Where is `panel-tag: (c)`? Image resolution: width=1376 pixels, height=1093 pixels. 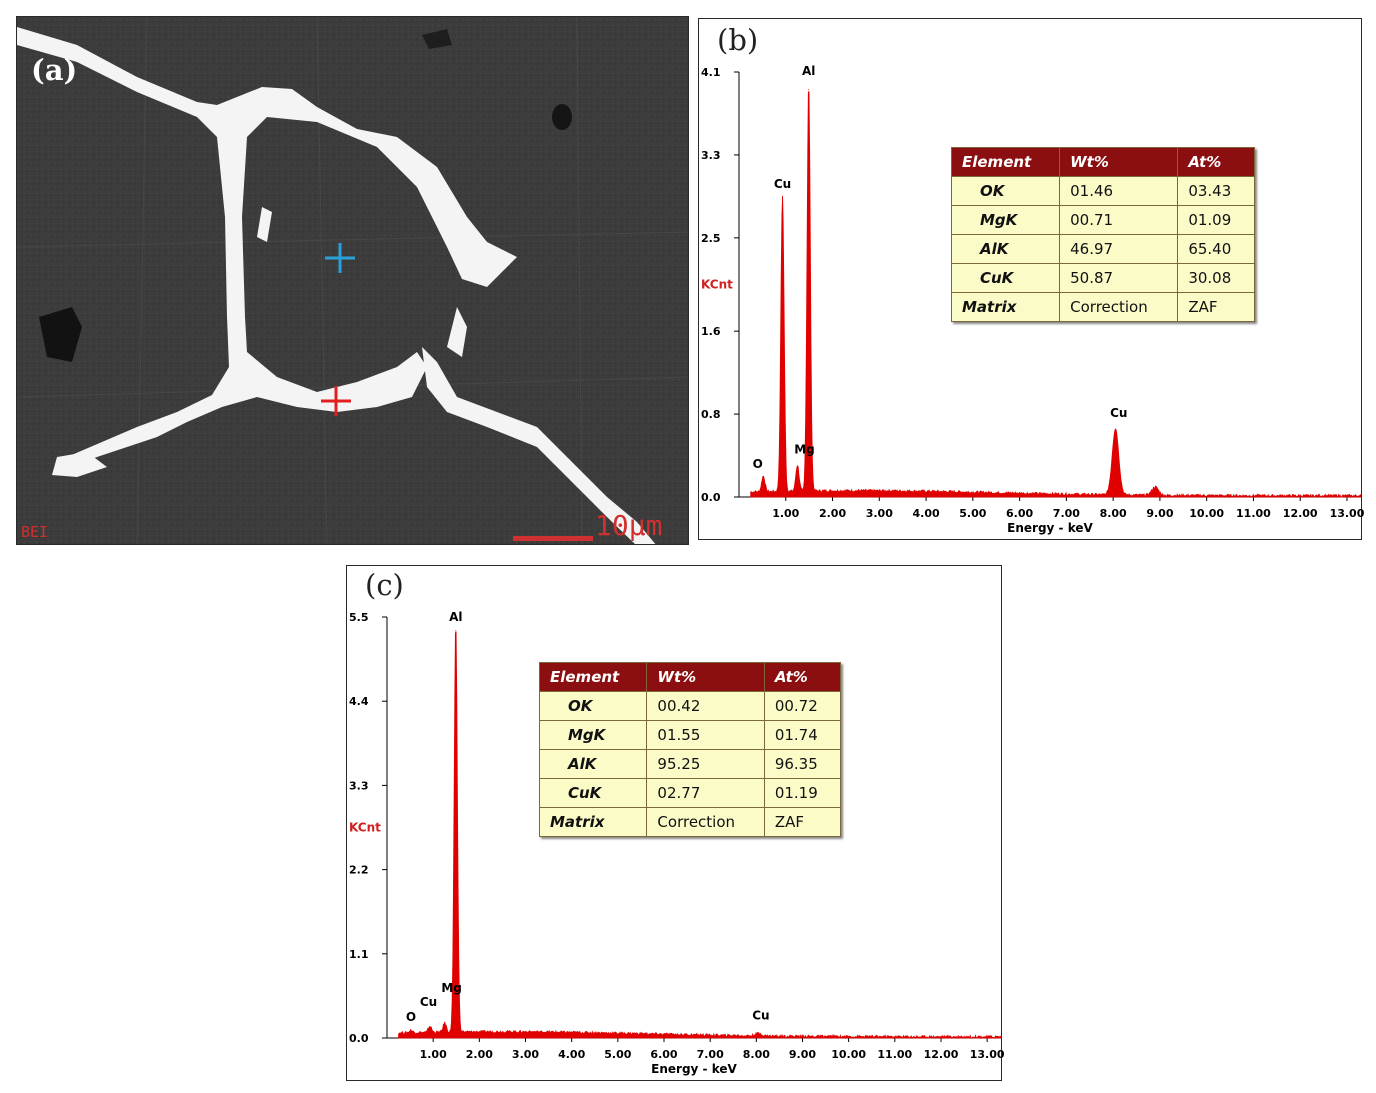 panel-tag: (c) is located at coordinates (384, 585).